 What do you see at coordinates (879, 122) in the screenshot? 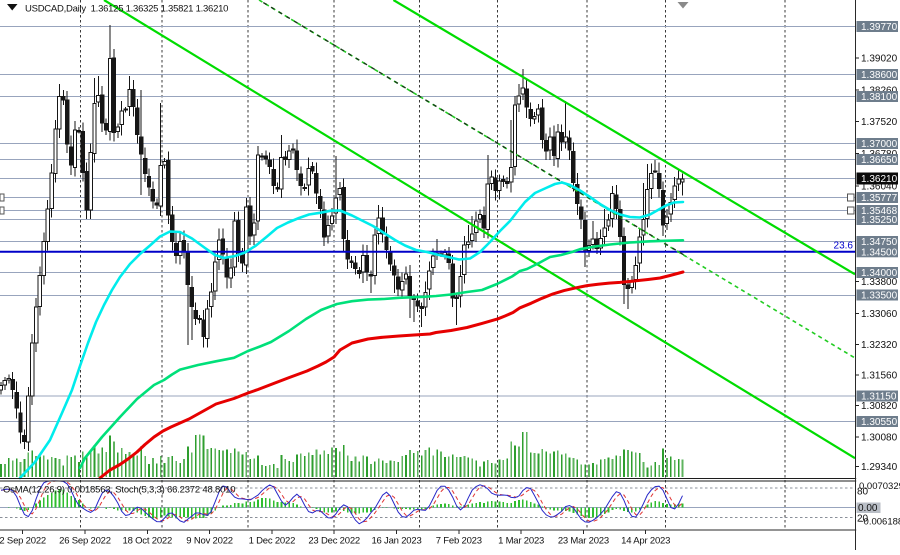
I see `svg-text: 1.37520` at bounding box center [879, 122].